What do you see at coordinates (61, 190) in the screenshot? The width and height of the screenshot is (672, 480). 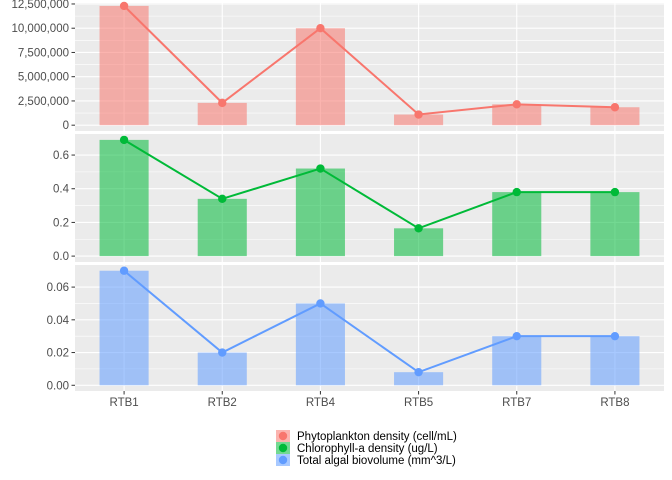 I see `y-tick-label: 0.4` at bounding box center [61, 190].